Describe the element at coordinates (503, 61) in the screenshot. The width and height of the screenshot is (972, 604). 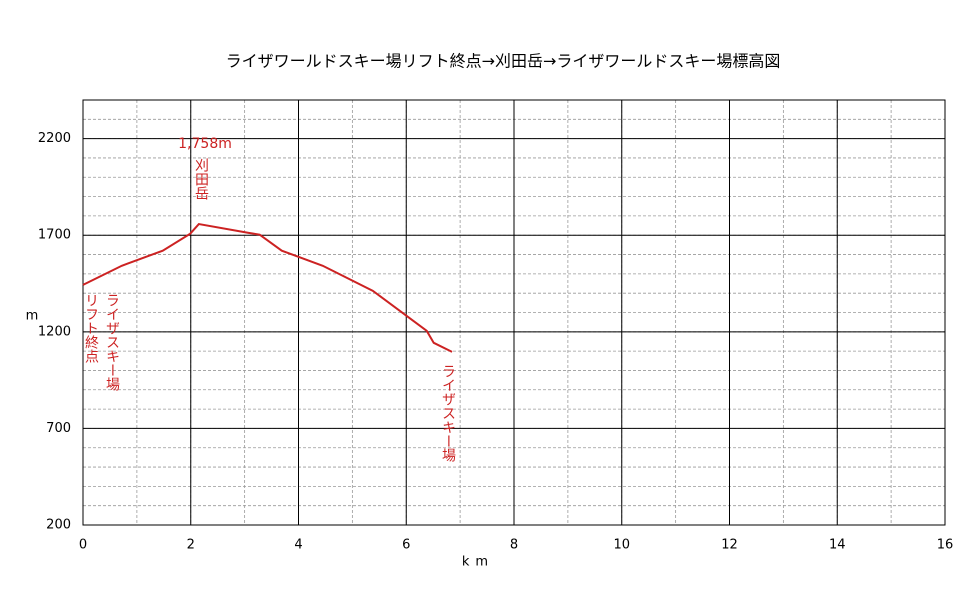
I see `chart-title: ライザワールドスキー場リフト終点→刈田岳→ライザワールドスキー場標高図` at that location.